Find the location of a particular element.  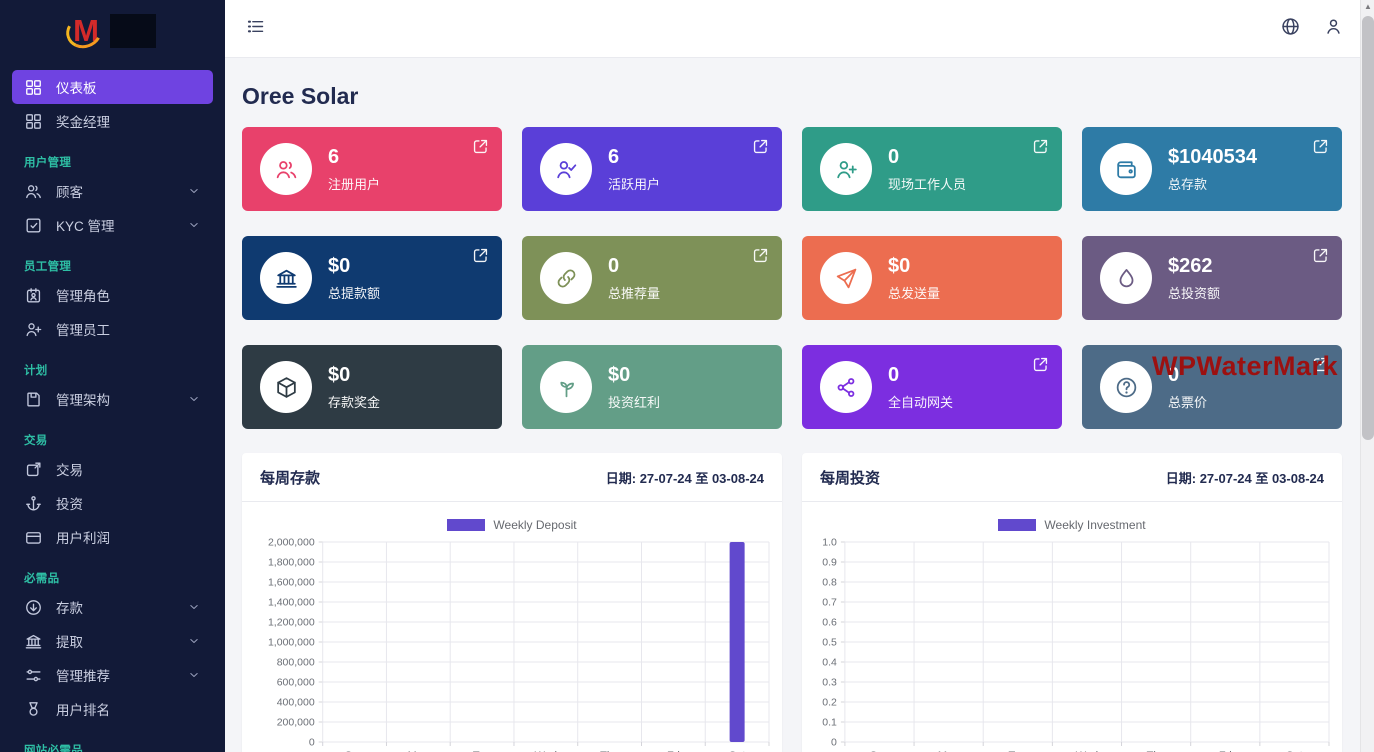

sidebar-item-label: 奖金经理 is located at coordinates (83, 122).